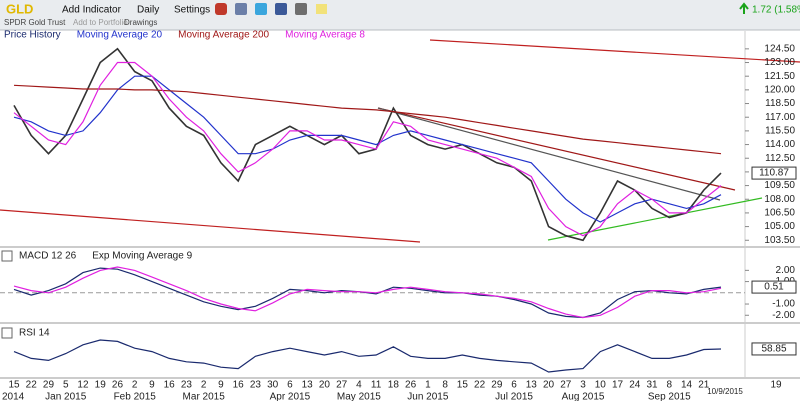  Describe the element at coordinates (48, 256) in the screenshot. I see `legend-entry: MACD 12 26` at that location.